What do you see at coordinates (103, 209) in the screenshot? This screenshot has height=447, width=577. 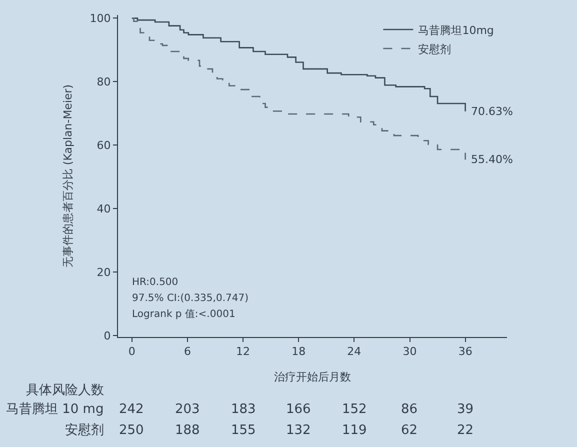 I see `y-tick-label: 40` at bounding box center [103, 209].